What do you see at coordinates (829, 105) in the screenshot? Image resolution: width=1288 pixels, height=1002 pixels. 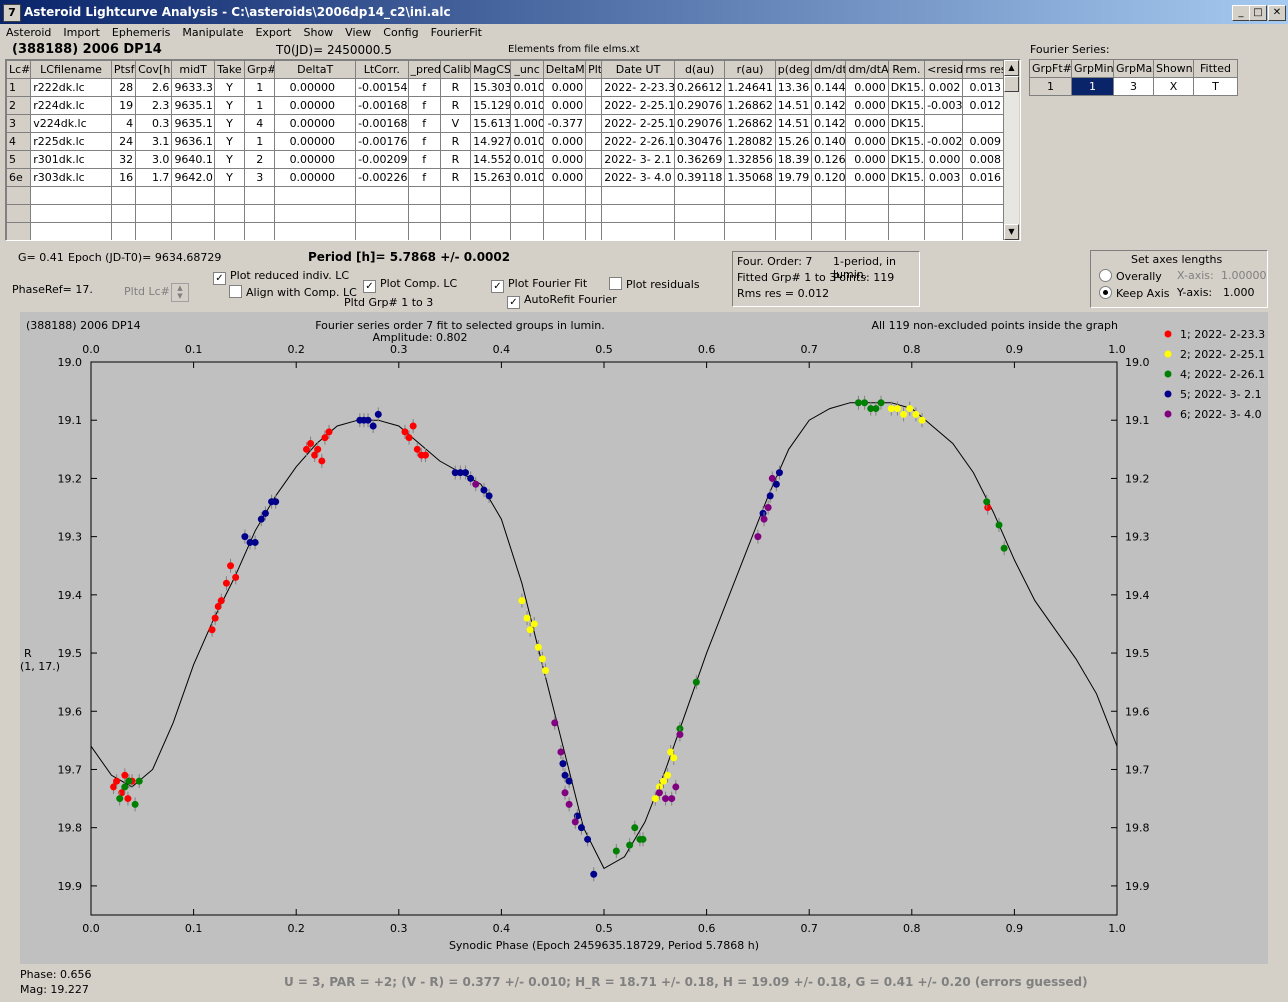 I see `table-cell: 0.142` at bounding box center [829, 105].